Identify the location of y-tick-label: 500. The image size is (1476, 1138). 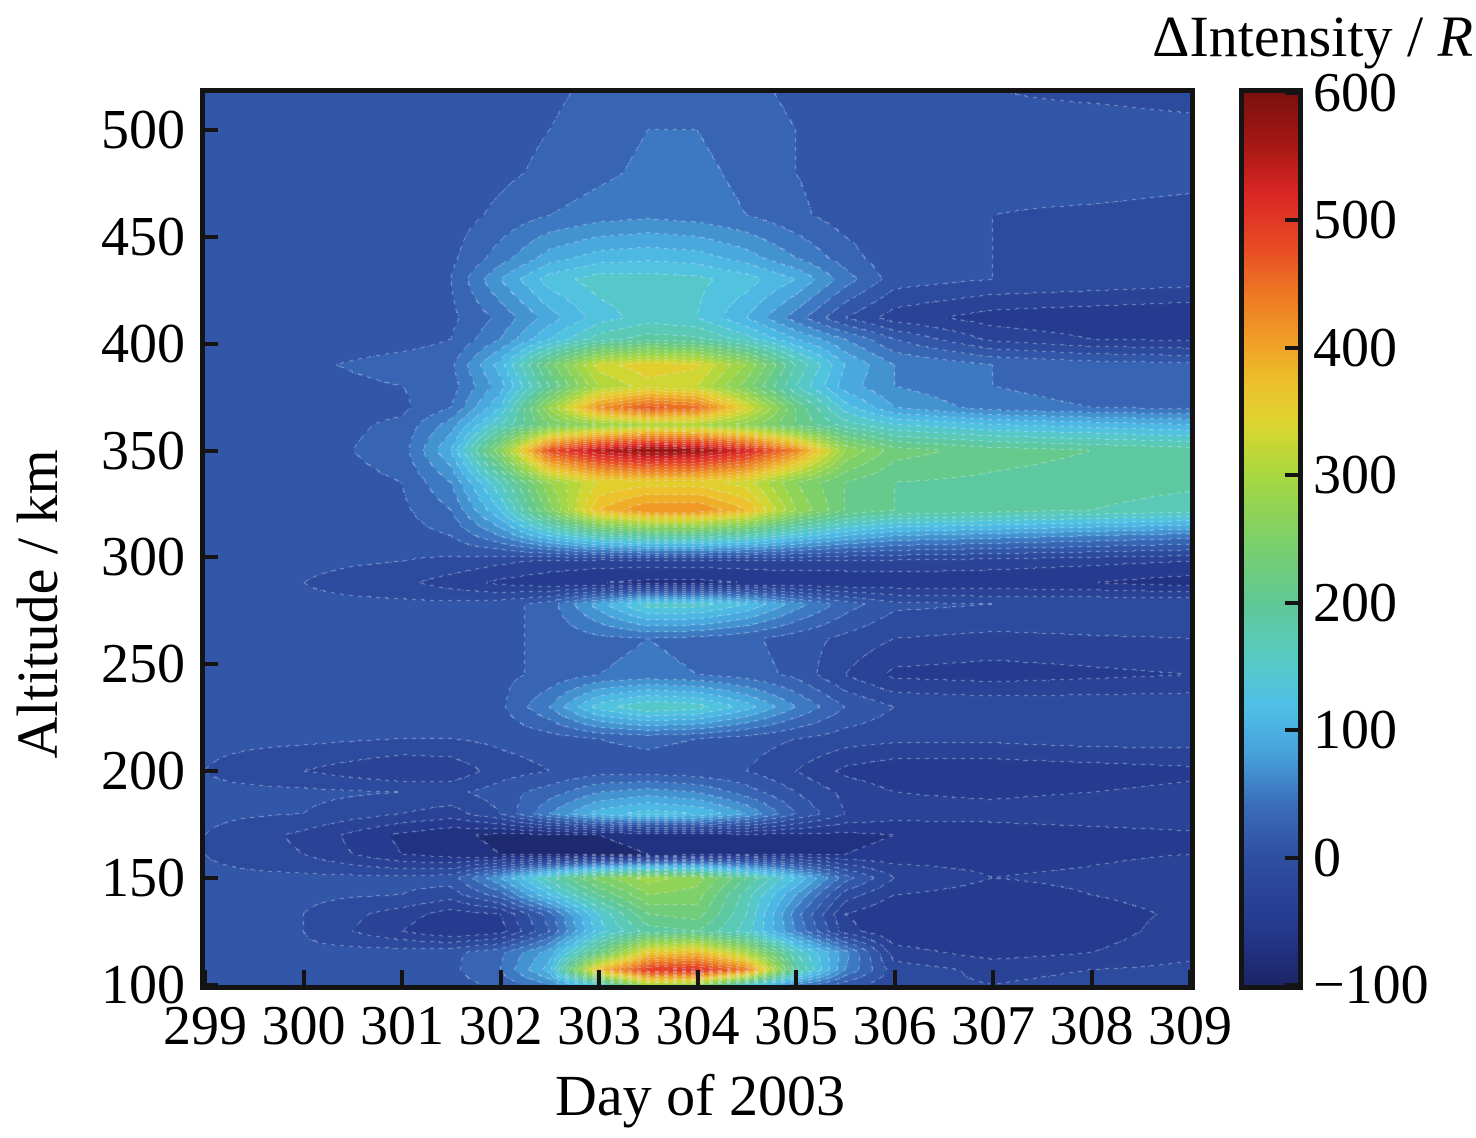
(143, 129).